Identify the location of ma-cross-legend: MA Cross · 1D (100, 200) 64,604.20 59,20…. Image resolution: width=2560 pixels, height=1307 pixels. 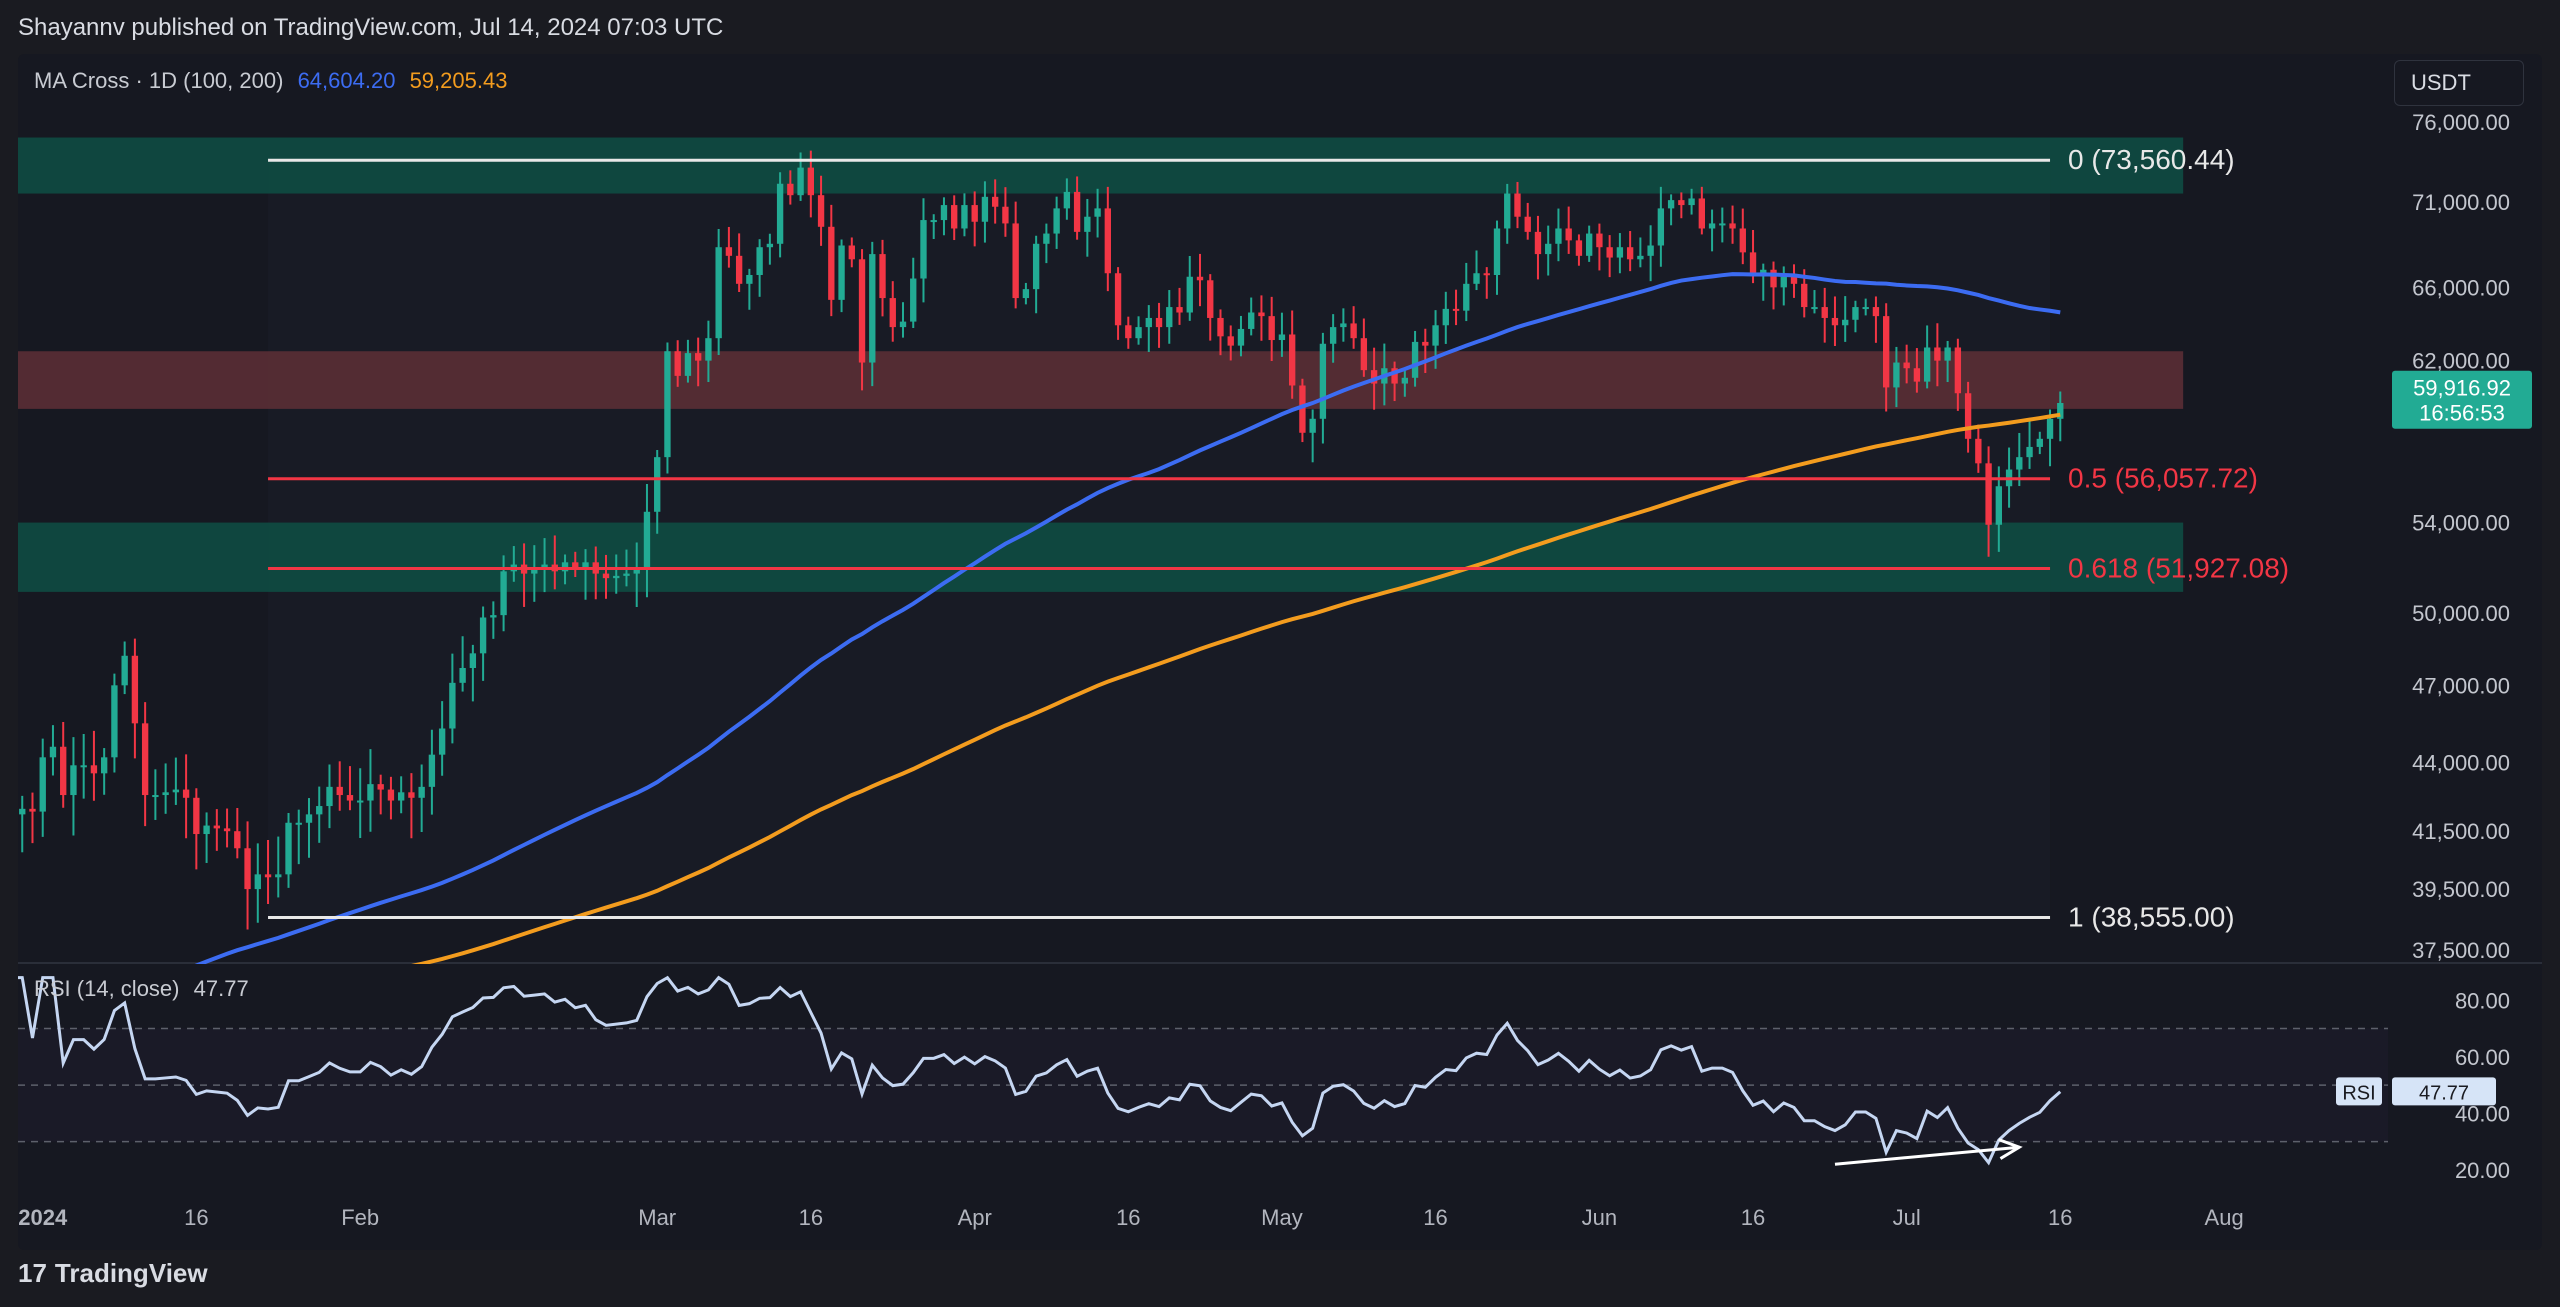
(270, 81).